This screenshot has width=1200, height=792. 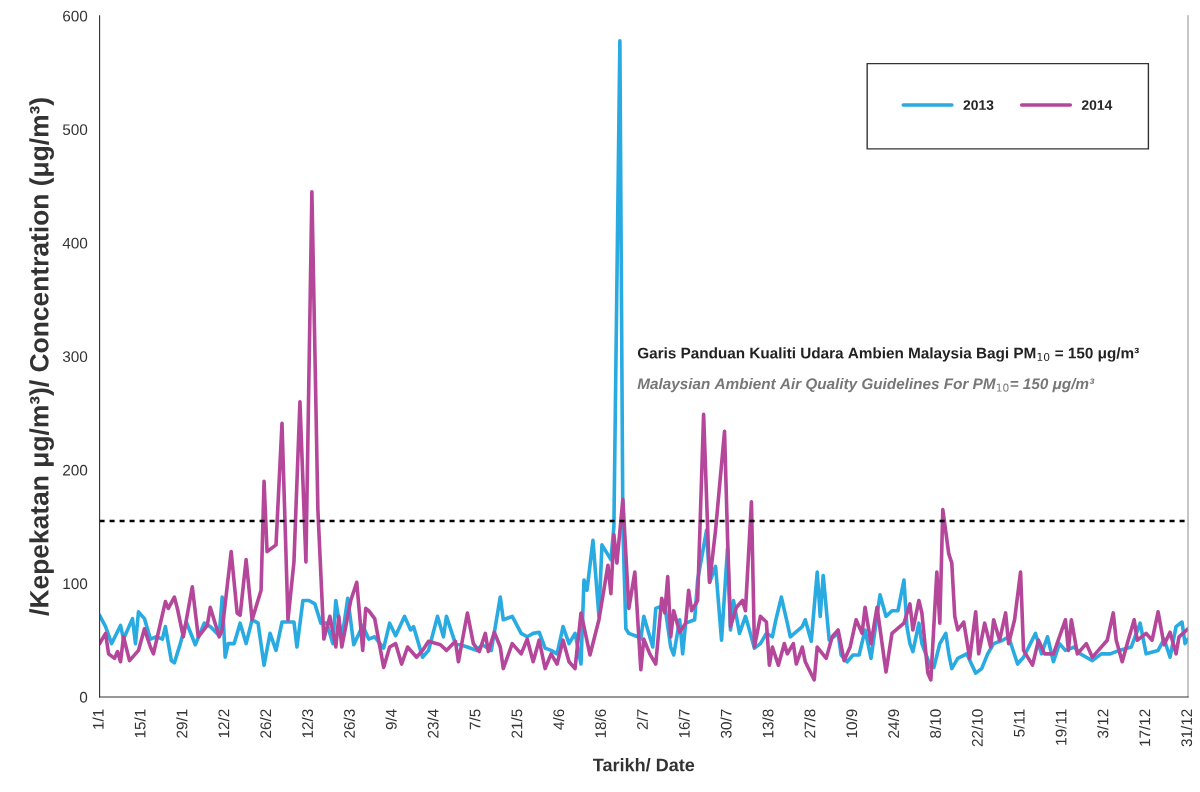 What do you see at coordinates (98, 719) in the screenshot?
I see `x-tick-label: 1/1` at bounding box center [98, 719].